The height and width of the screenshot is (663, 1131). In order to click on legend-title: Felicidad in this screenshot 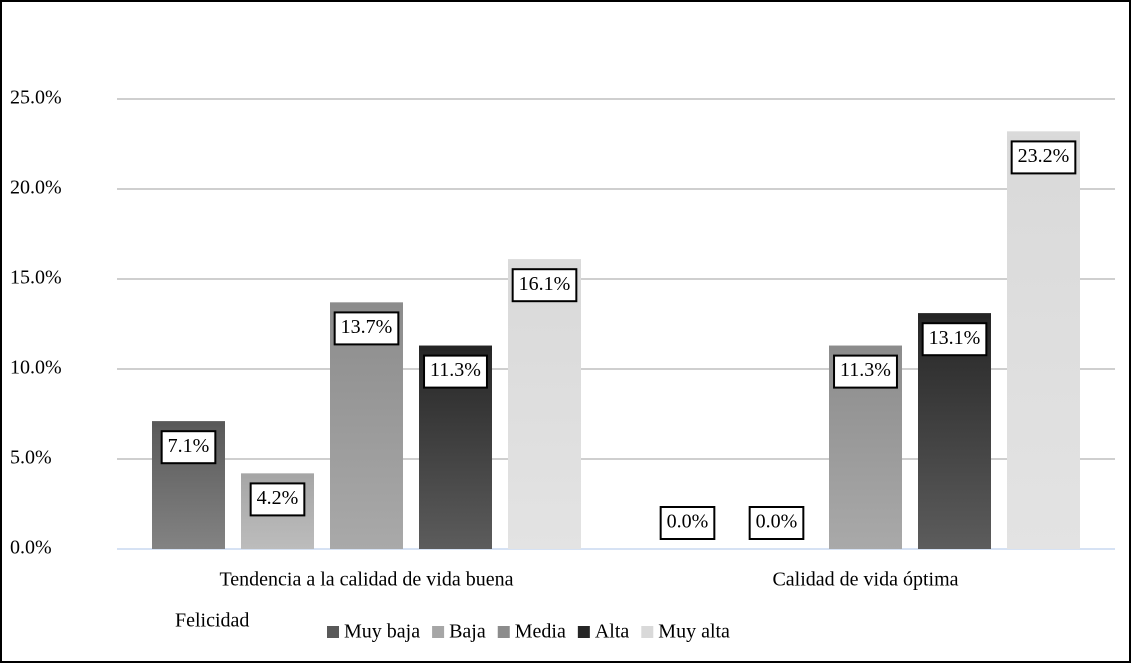, I will do `click(212, 621)`.